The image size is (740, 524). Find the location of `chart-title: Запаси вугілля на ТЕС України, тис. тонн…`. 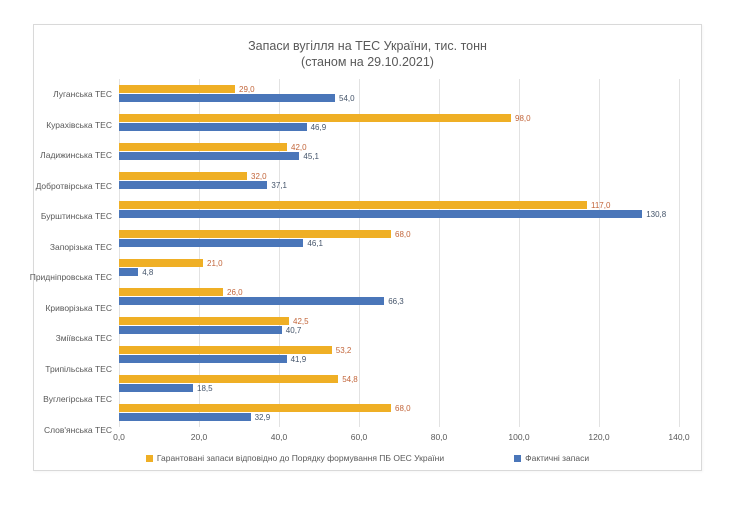

chart-title: Запаси вугілля на ТЕС України, тис. тонн… is located at coordinates (367, 54).